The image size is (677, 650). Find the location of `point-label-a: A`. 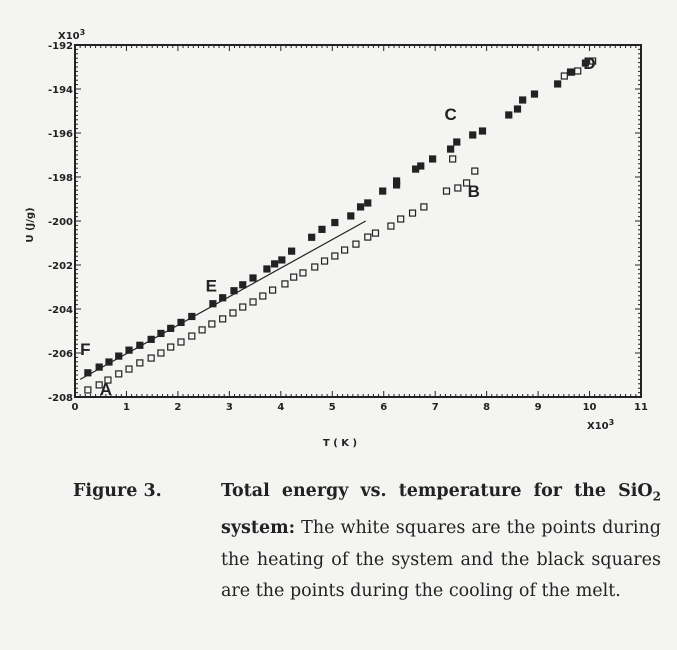

point-label-a: A is located at coordinates (106, 389).